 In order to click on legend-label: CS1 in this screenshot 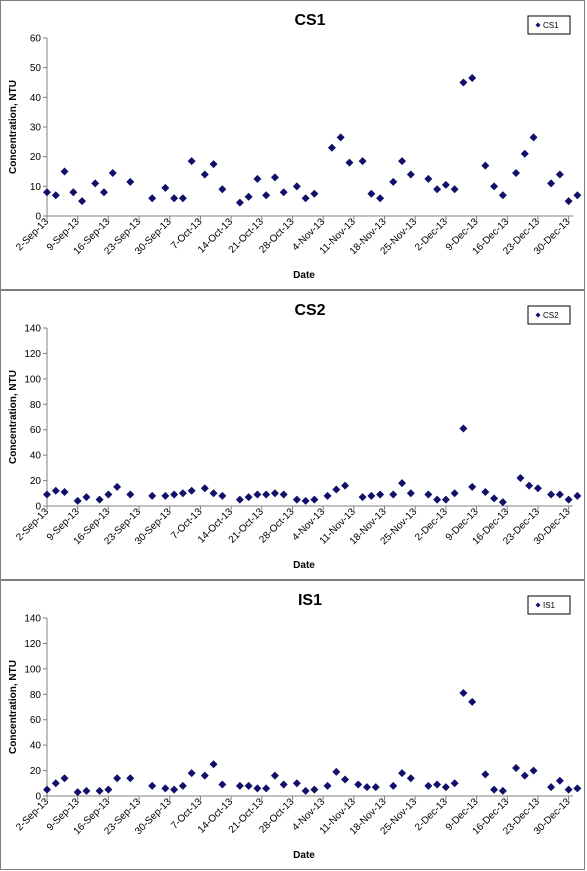, I will do `click(551, 25)`.